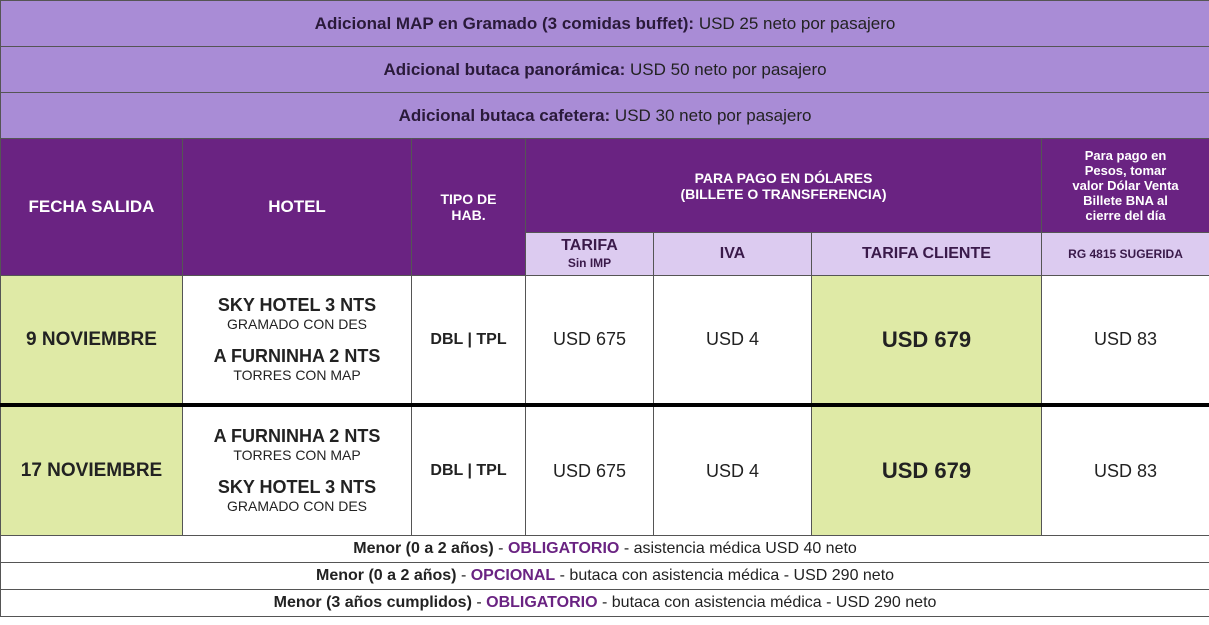  I want to click on footer-text: asistencia médica USD 40 neto, so click(745, 548).